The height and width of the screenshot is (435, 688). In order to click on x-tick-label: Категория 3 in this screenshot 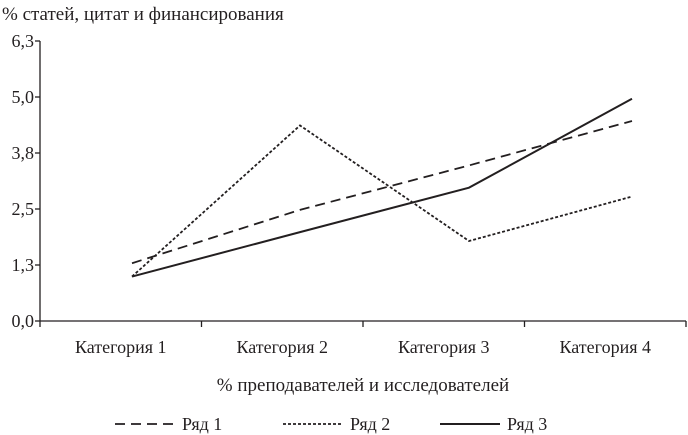, I will do `click(444, 347)`.